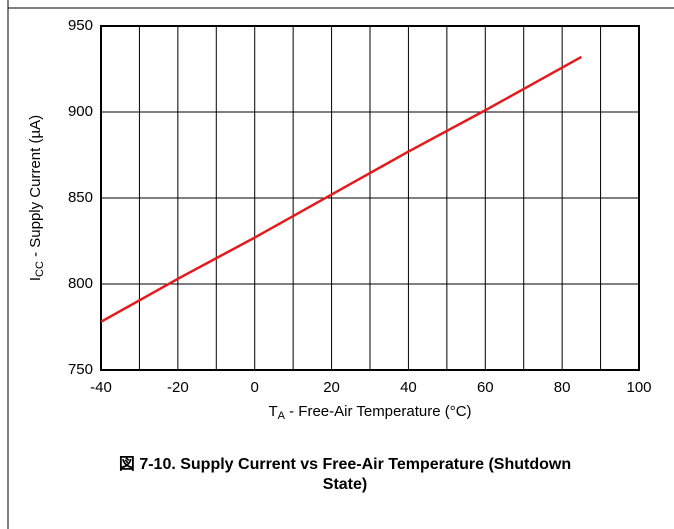 The width and height of the screenshot is (674, 529). Describe the element at coordinates (282, 416) in the screenshot. I see `x-label-sub: A` at that location.